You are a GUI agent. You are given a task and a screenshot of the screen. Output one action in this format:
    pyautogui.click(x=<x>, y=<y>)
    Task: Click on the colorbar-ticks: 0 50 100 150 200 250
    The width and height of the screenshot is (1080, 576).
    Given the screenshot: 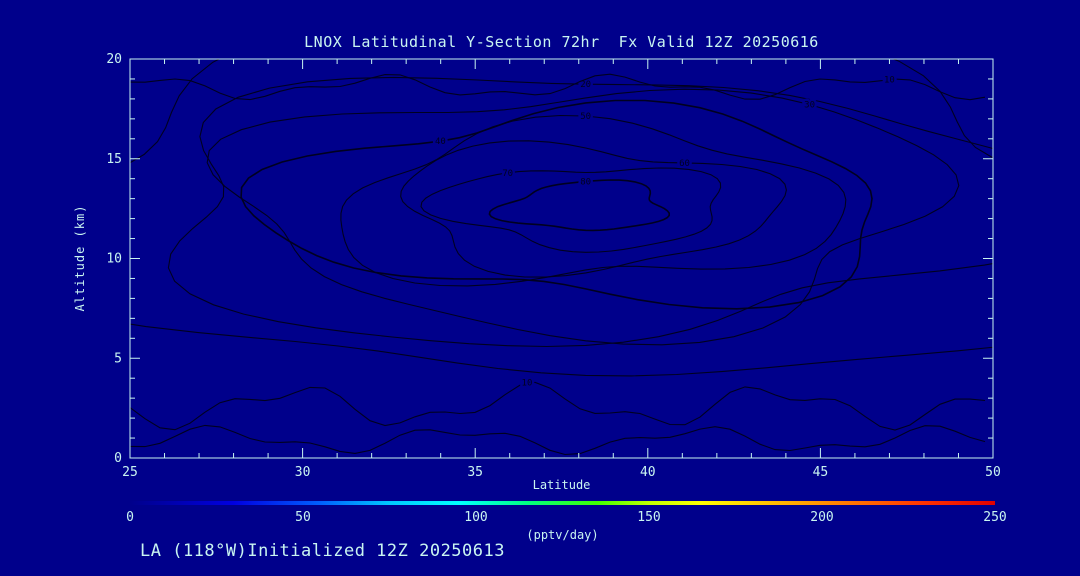 What is the action you would take?
    pyautogui.click(x=566, y=519)
    